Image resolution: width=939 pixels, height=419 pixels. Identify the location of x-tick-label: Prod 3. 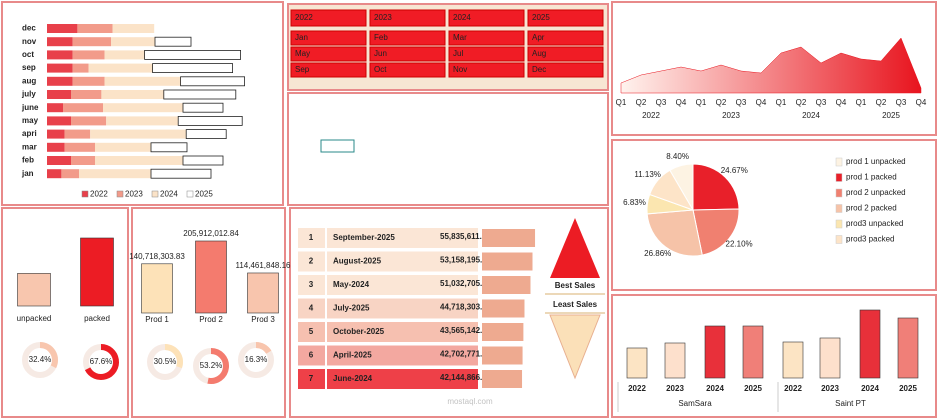
(263, 319).